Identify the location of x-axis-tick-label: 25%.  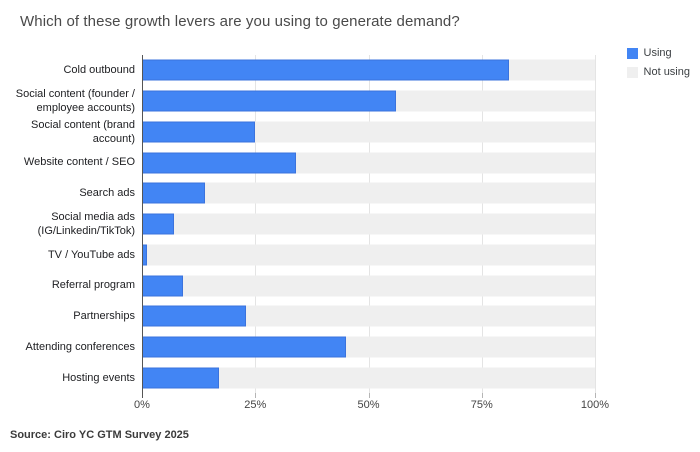
(255, 405).